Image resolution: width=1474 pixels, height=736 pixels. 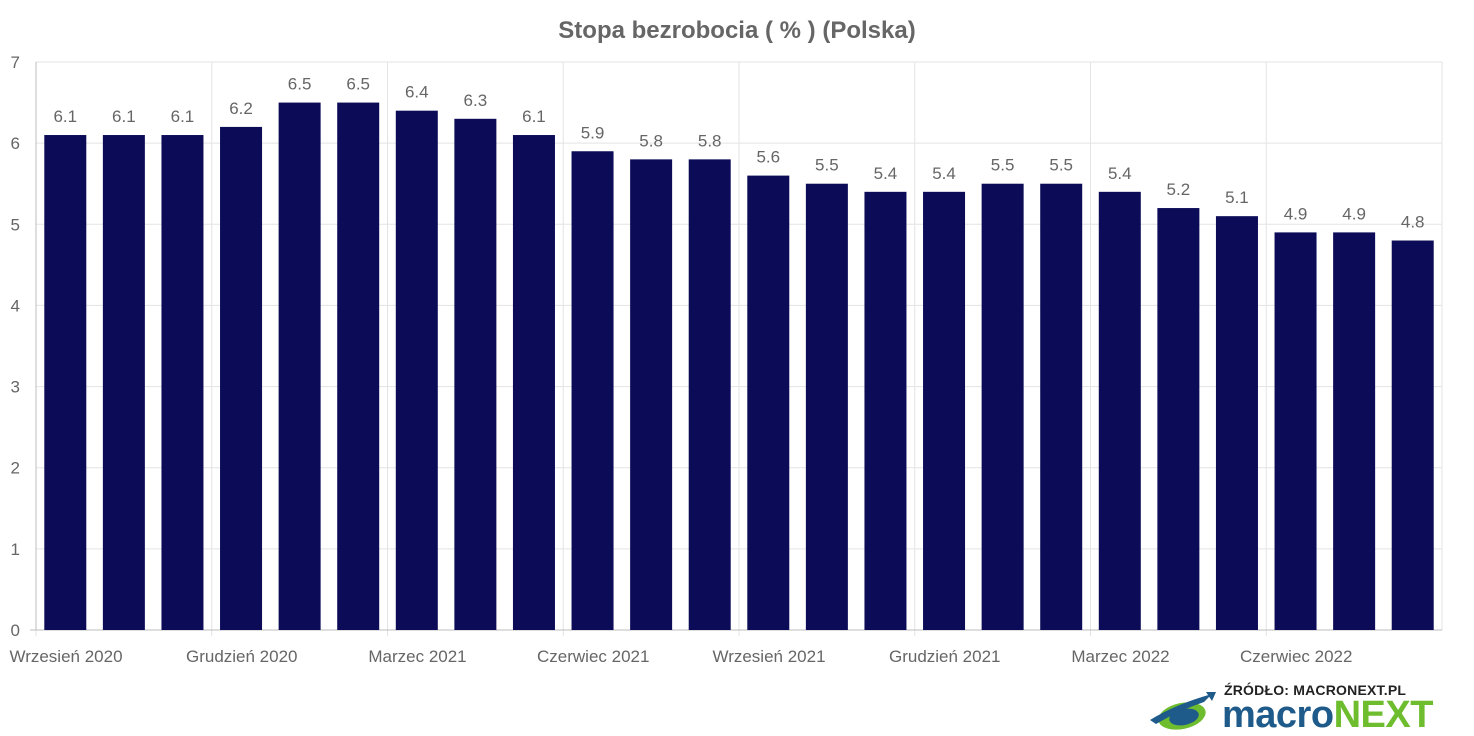 I want to click on globe-swoosh-icon, so click(x=1183, y=711).